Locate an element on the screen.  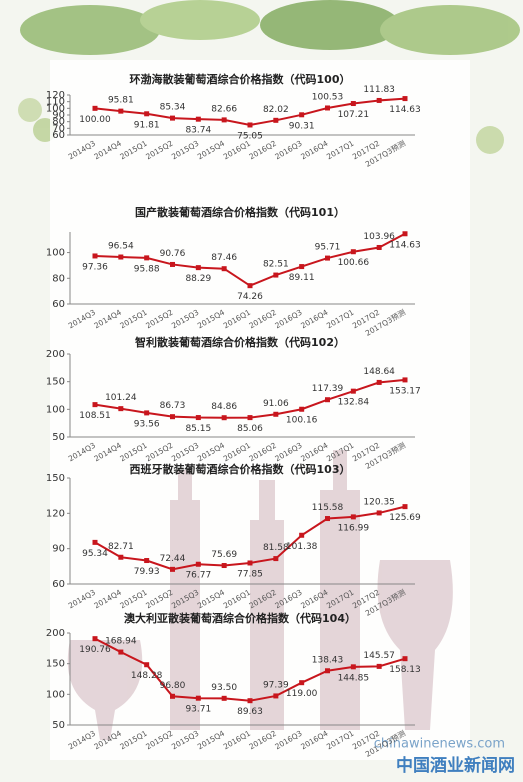
data-label: 101.38 is located at coordinates (302, 547).